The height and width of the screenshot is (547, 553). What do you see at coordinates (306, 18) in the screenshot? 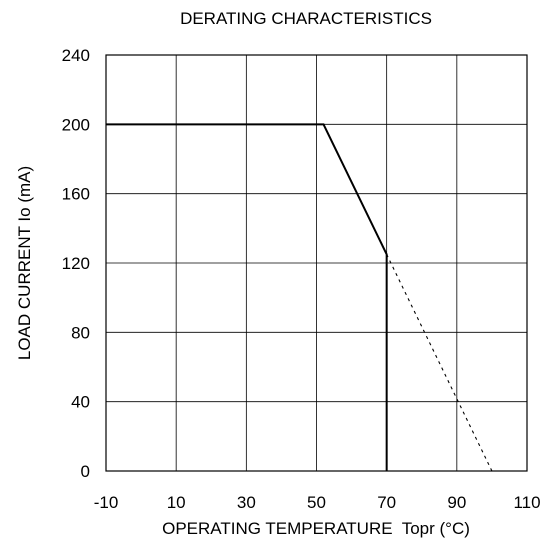
I see `chart-title: DERATING CHARACTERISTICS` at bounding box center [306, 18].